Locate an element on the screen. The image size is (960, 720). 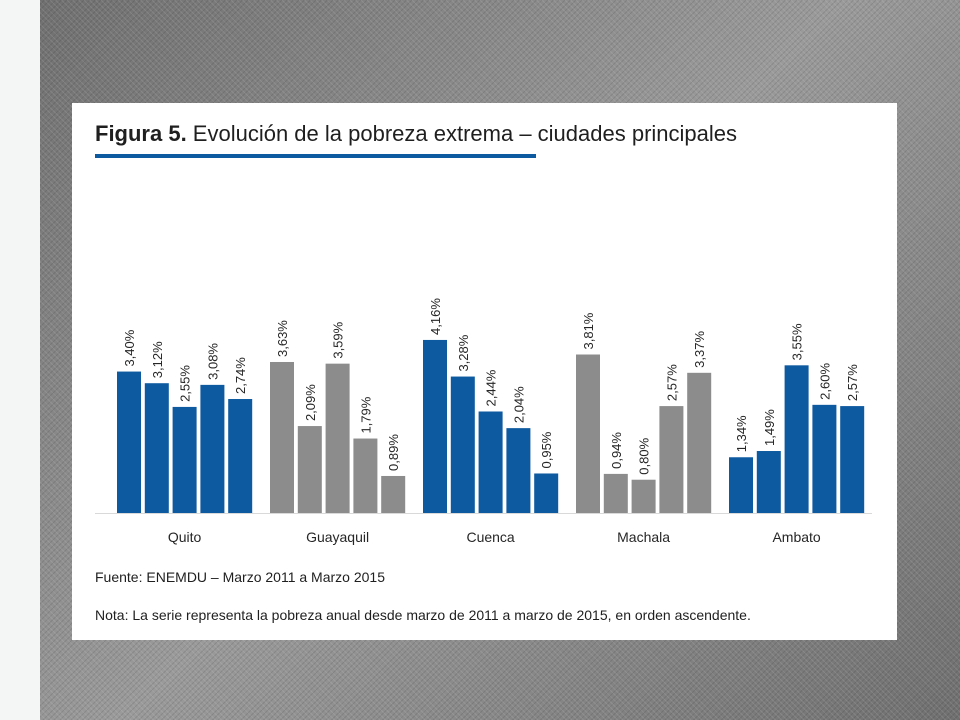
data-label-cuenca-2: 3,28% is located at coordinates (463, 352).